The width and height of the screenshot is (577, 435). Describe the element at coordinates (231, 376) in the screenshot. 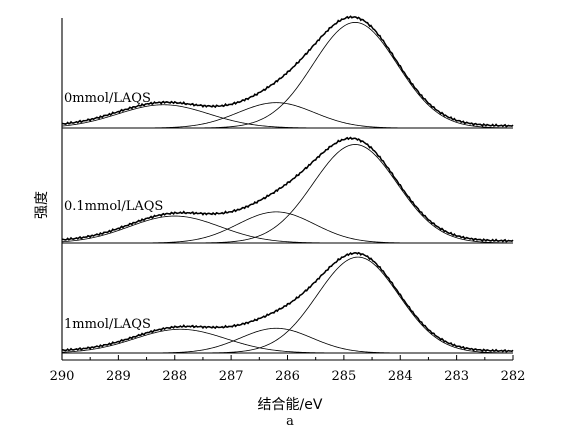

I see `x-tick-label-287: 287` at that location.